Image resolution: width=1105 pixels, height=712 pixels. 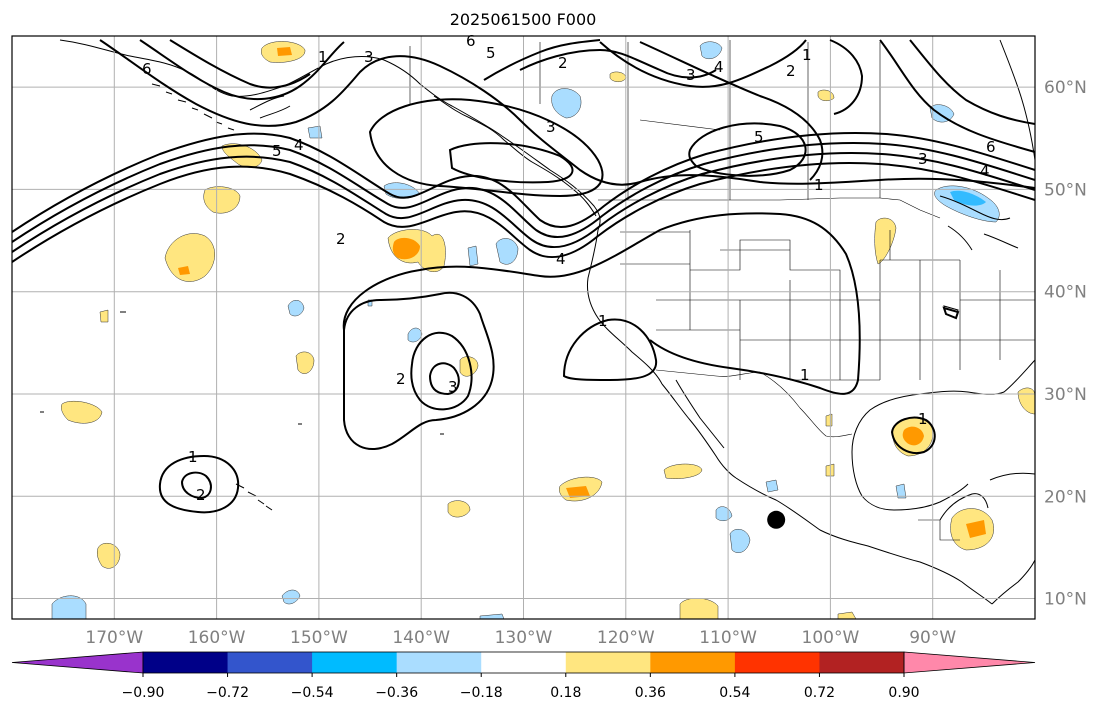 What do you see at coordinates (193, 107) in the screenshot?
I see `aleutian-islands` at bounding box center [193, 107].